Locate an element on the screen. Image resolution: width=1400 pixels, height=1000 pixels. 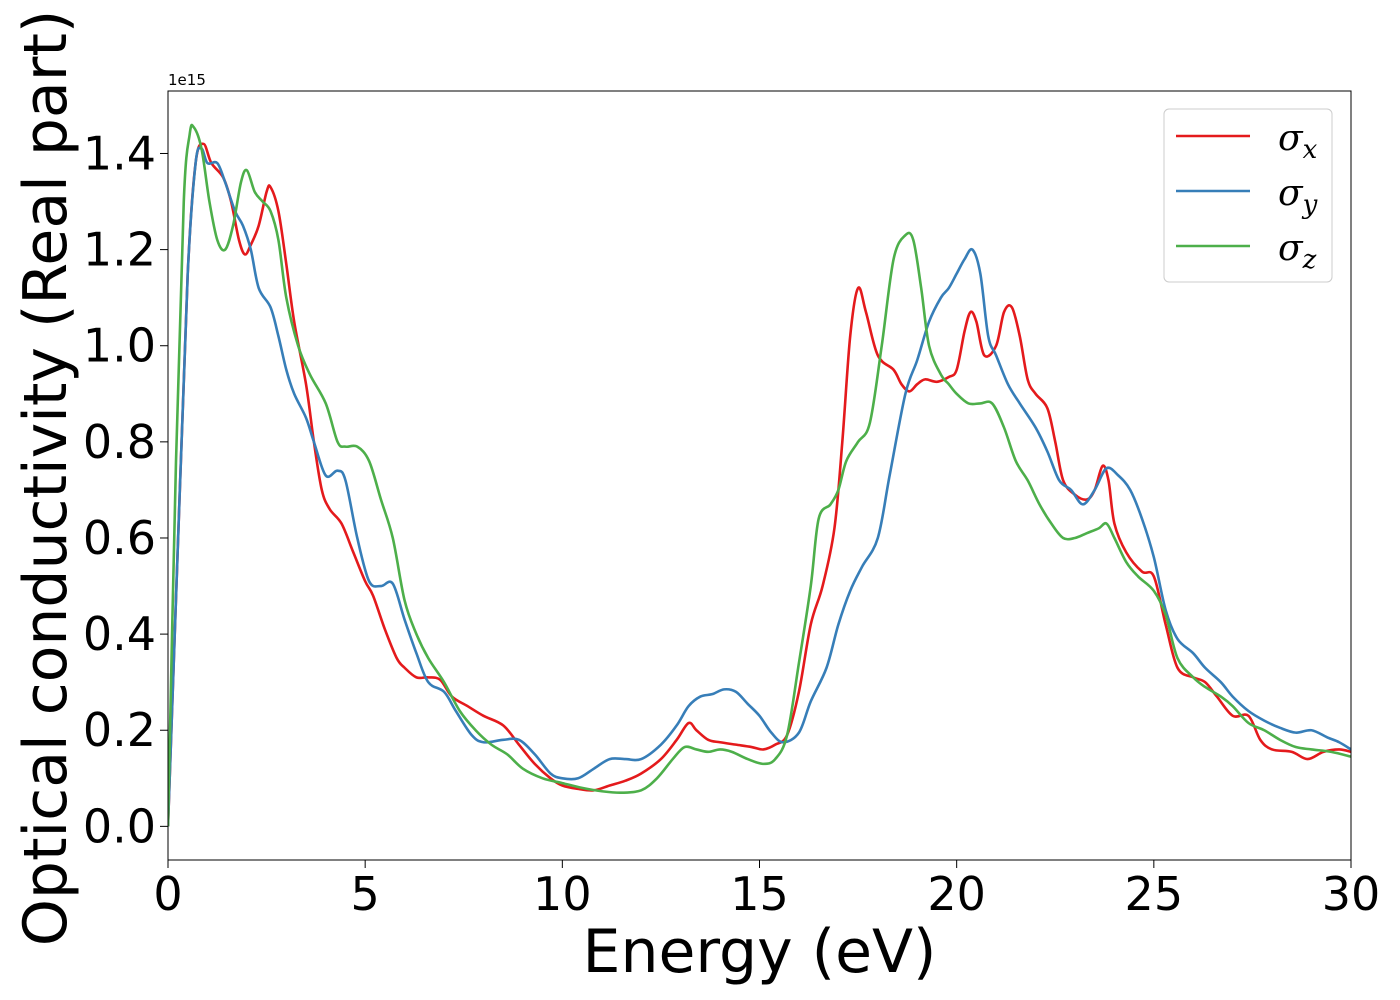
legend-label-y: σy is located at coordinates (1298, 196).